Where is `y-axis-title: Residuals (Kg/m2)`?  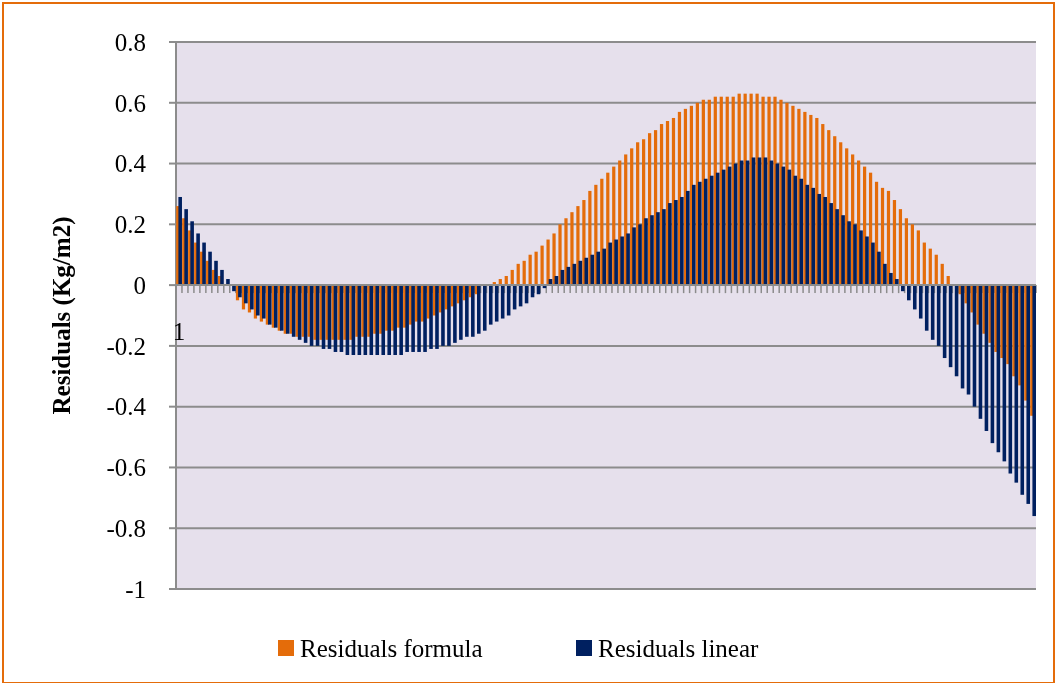 y-axis-title: Residuals (Kg/m2) is located at coordinates (62, 315).